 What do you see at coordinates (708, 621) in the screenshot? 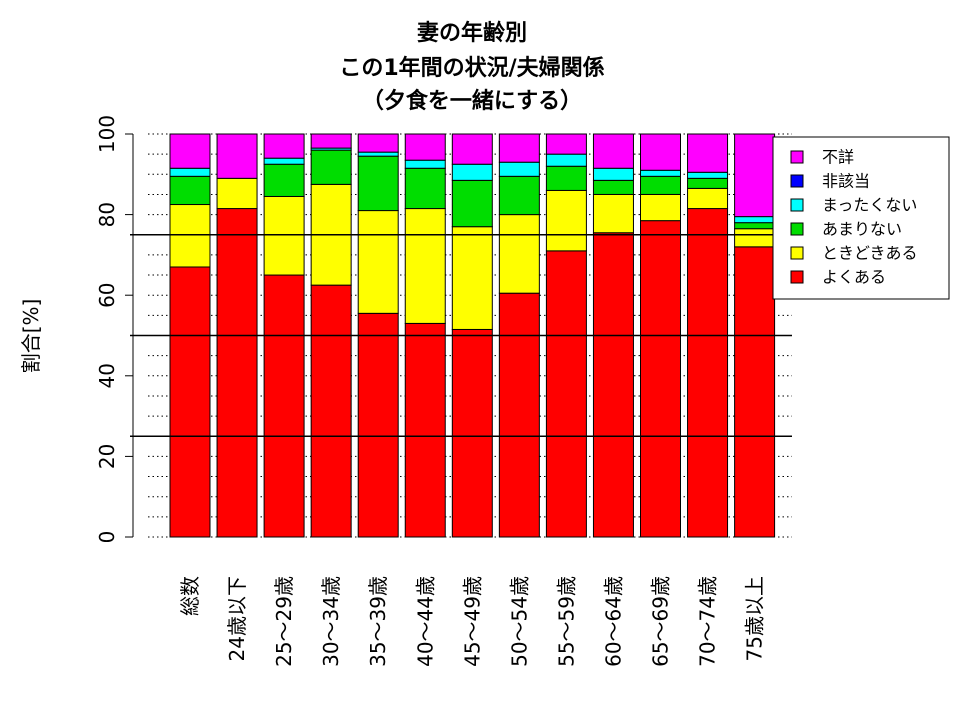
I see `x-tick-label: 70～74歳` at bounding box center [708, 621].